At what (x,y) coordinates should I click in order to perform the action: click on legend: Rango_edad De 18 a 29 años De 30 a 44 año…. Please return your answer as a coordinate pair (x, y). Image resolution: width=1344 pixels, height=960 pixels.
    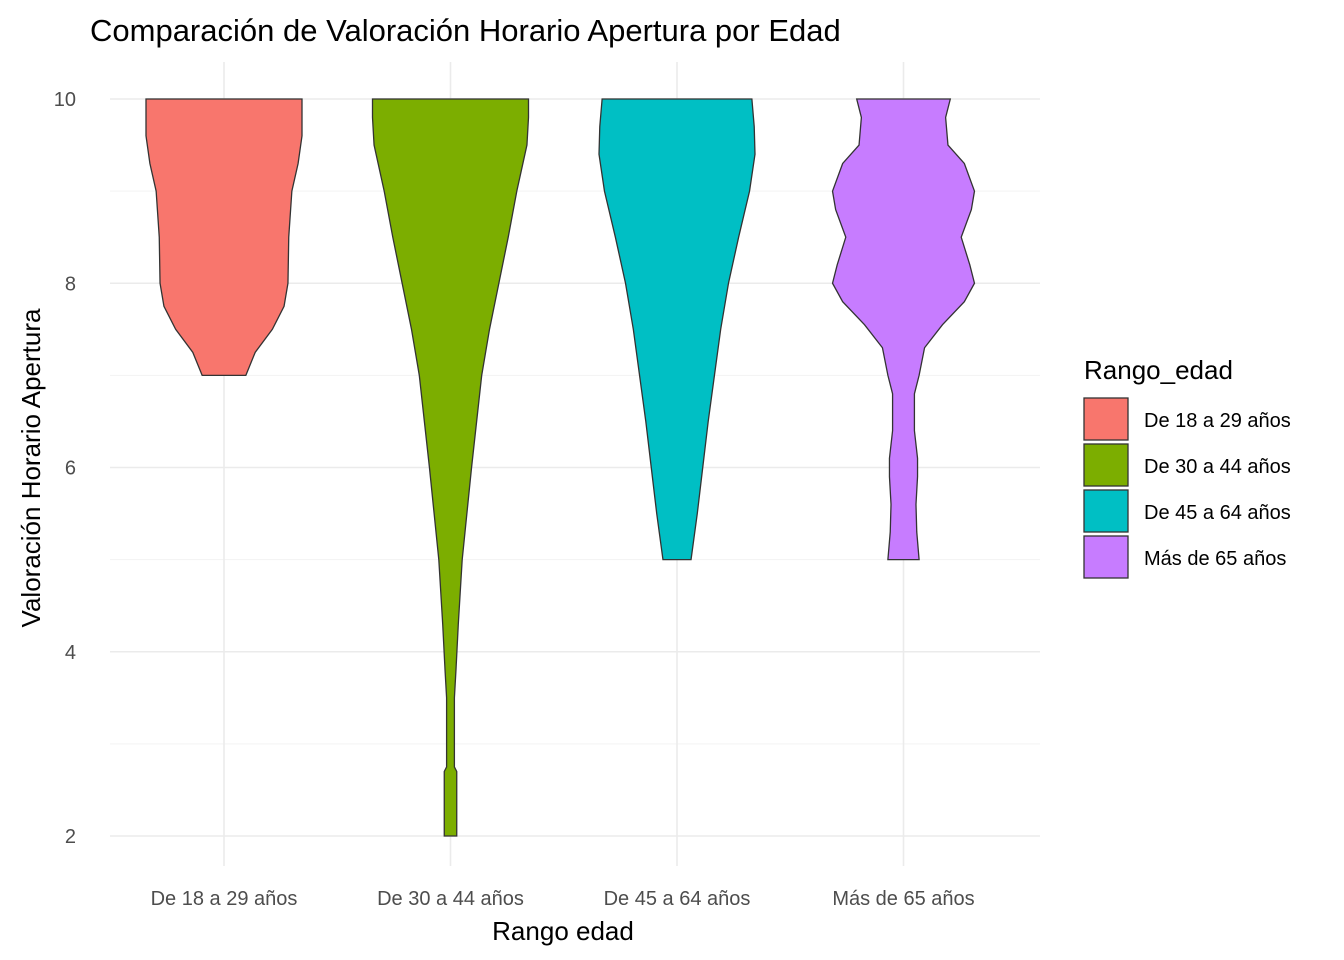
    Looking at the image, I should click on (1187, 467).